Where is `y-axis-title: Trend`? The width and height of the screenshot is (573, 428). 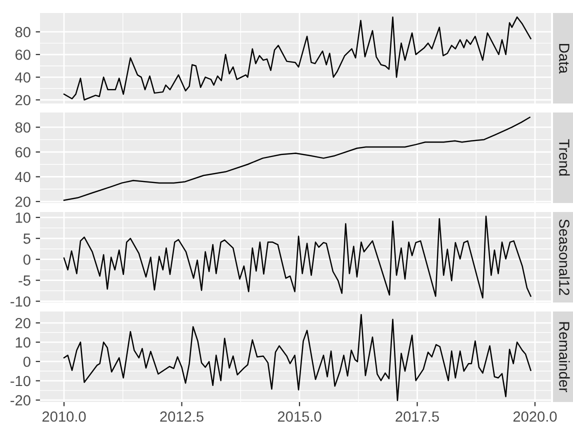 y-axis-title: Trend is located at coordinates (564, 157).